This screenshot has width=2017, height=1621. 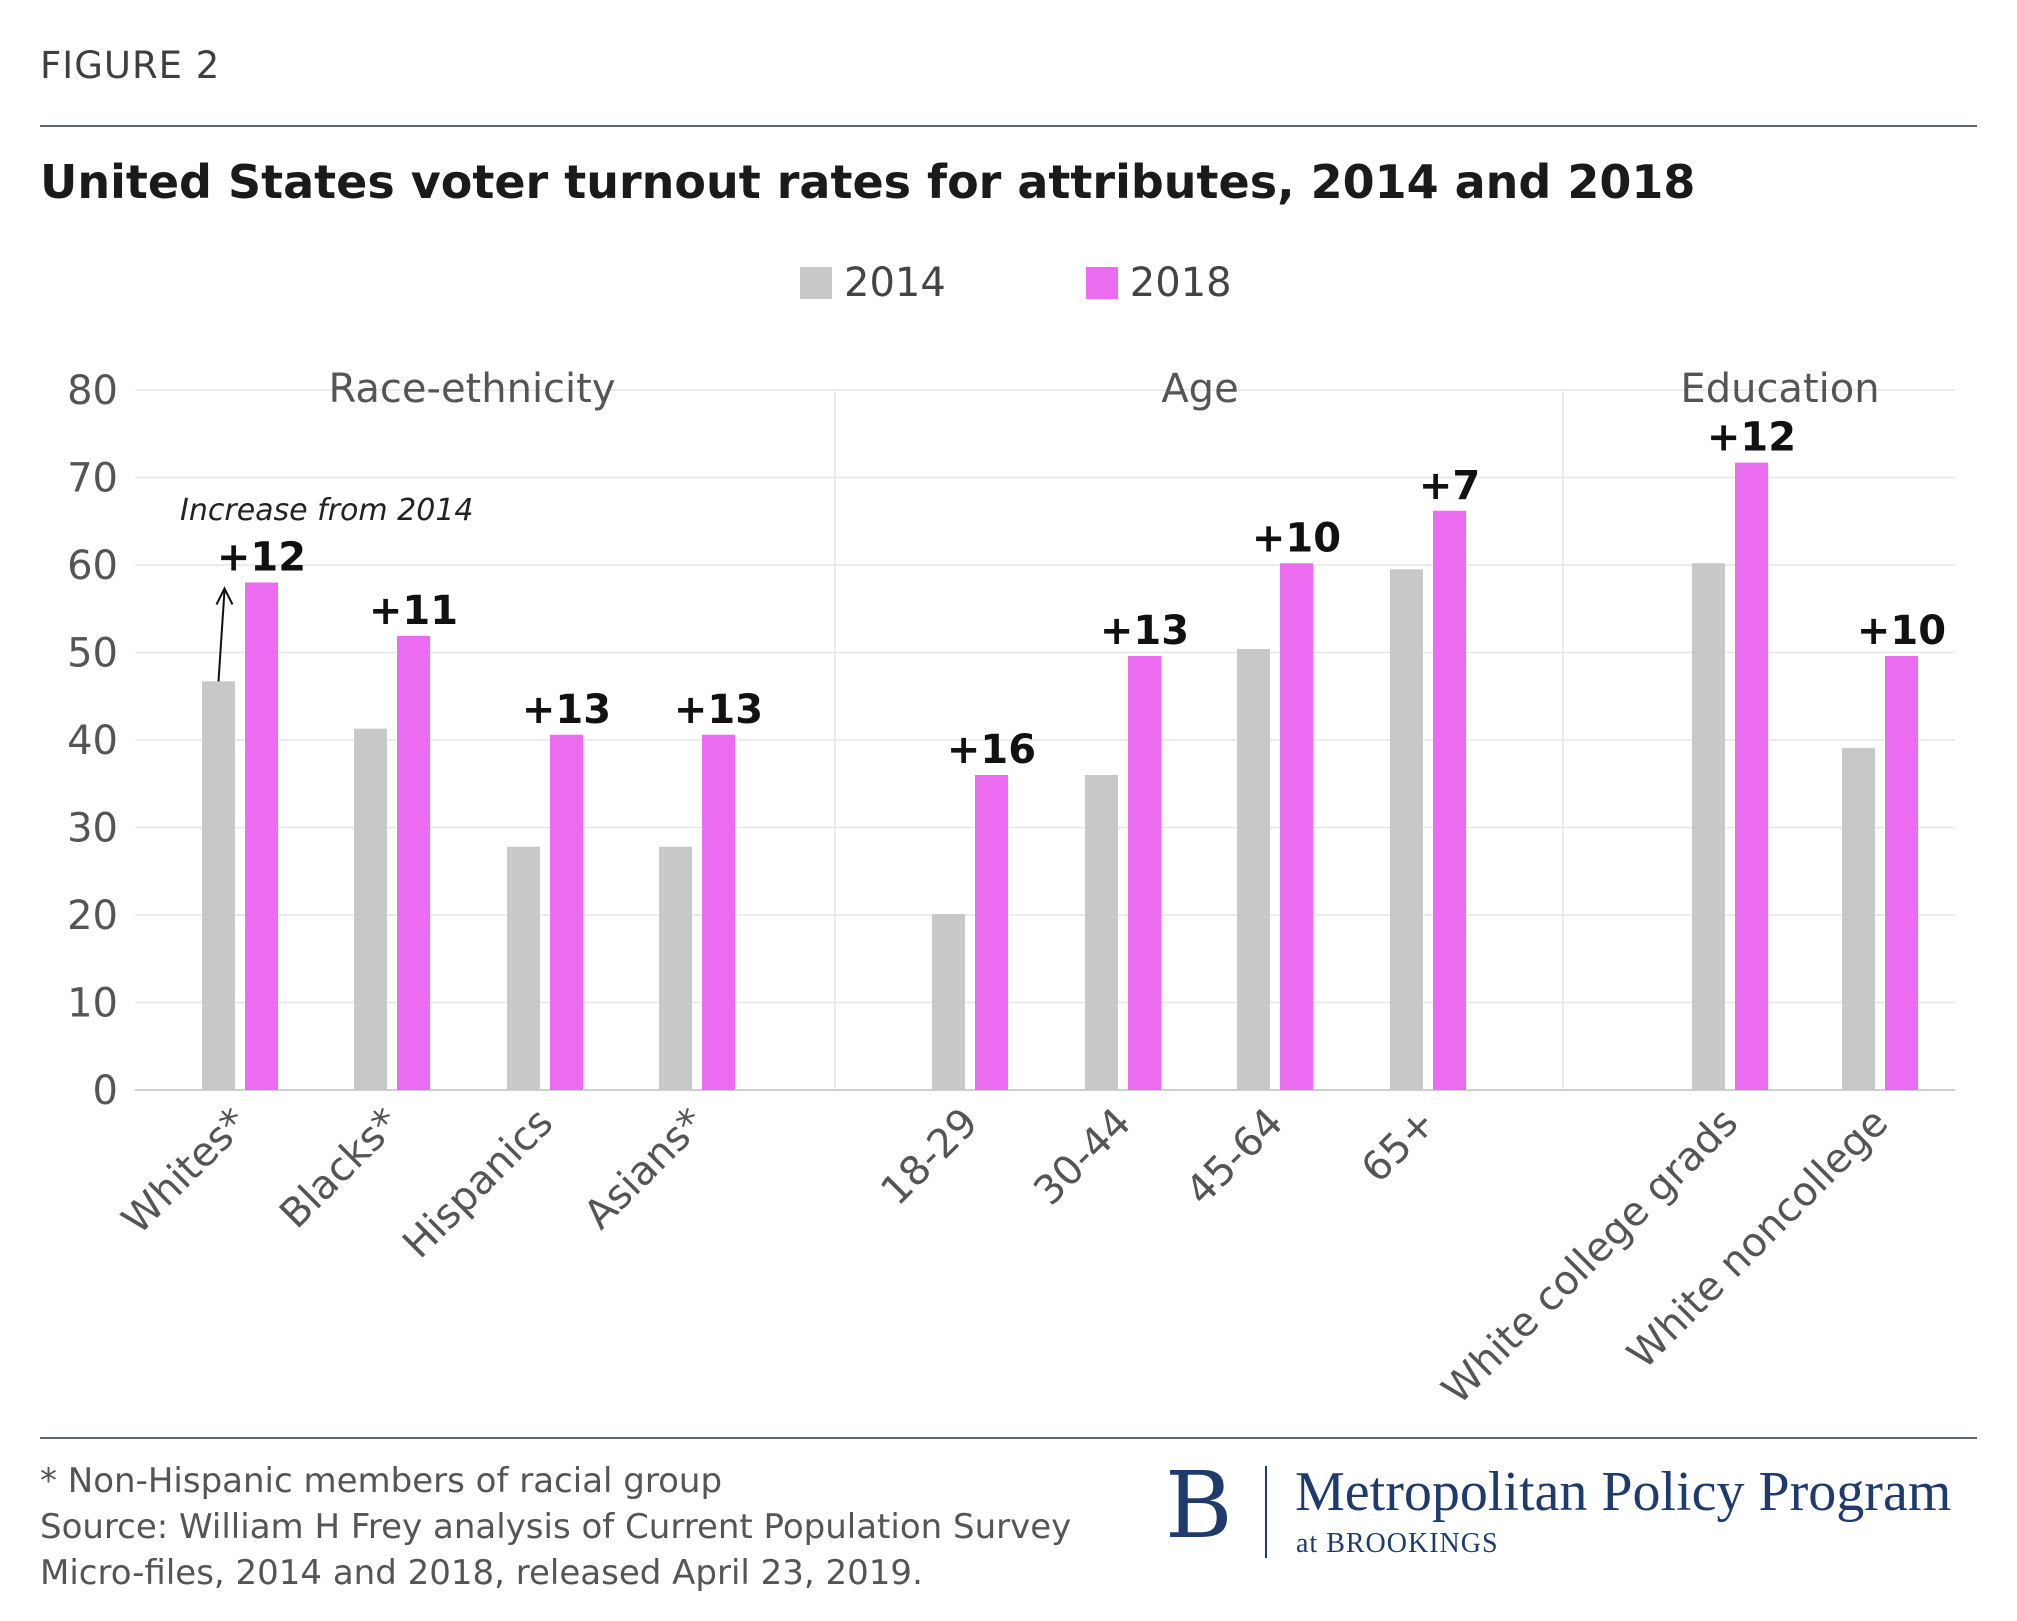 I want to click on data-label: +16, so click(x=991, y=750).